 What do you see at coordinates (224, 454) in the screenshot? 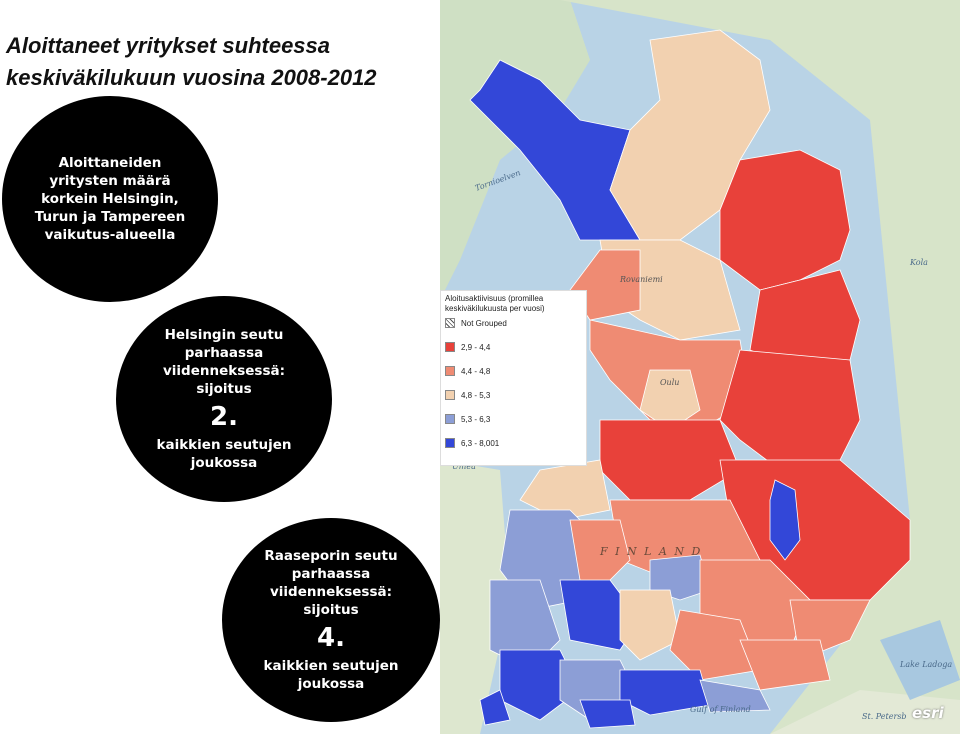
I see `helsinki-footnote: kaikkien seutujen joukossa` at bounding box center [224, 454].